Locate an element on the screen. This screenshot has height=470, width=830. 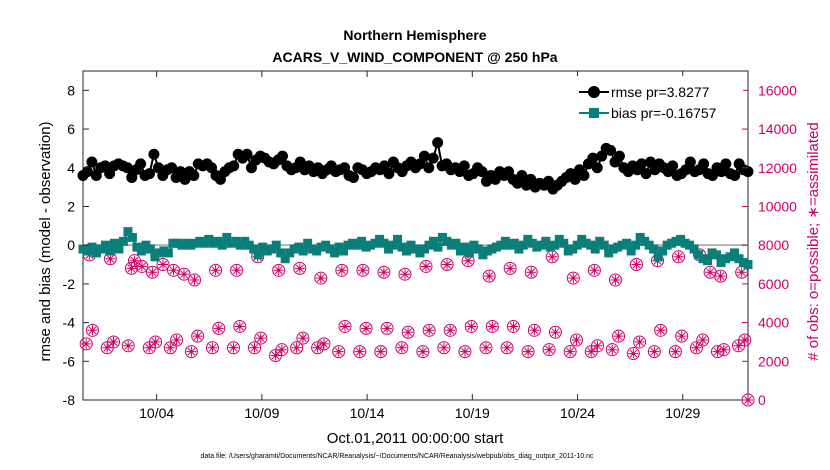
y-right-tick-label: 6000 is located at coordinates (773, 284).